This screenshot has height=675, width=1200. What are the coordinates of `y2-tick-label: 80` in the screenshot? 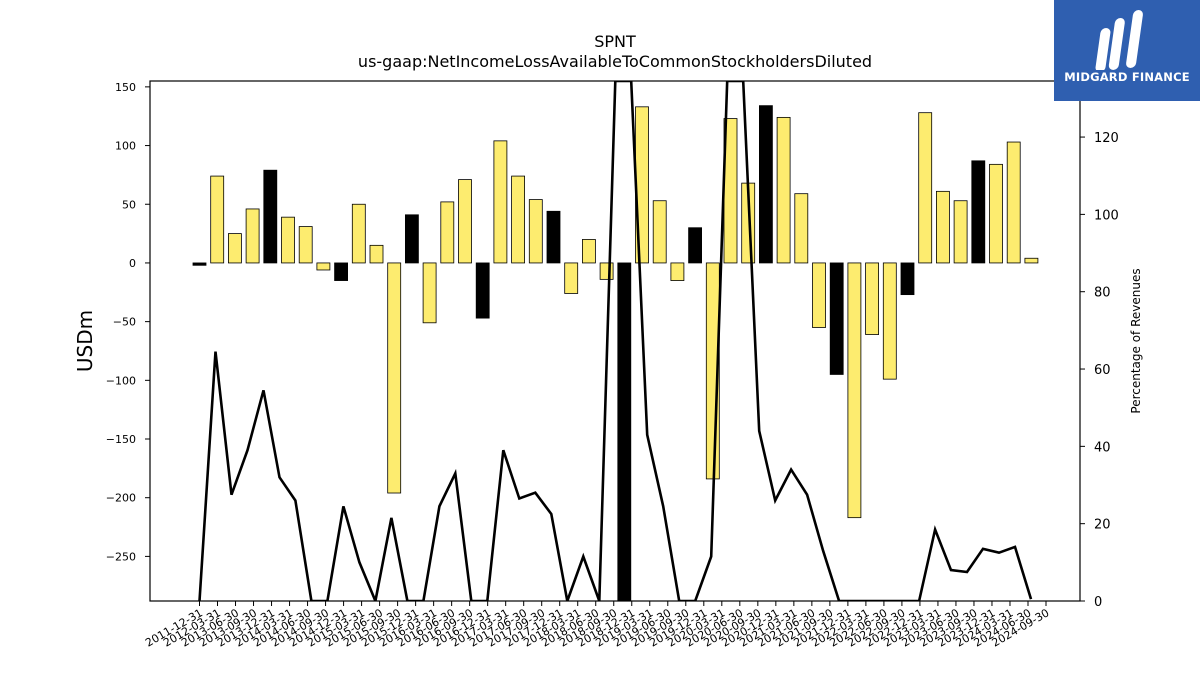 It's located at (1102, 293).